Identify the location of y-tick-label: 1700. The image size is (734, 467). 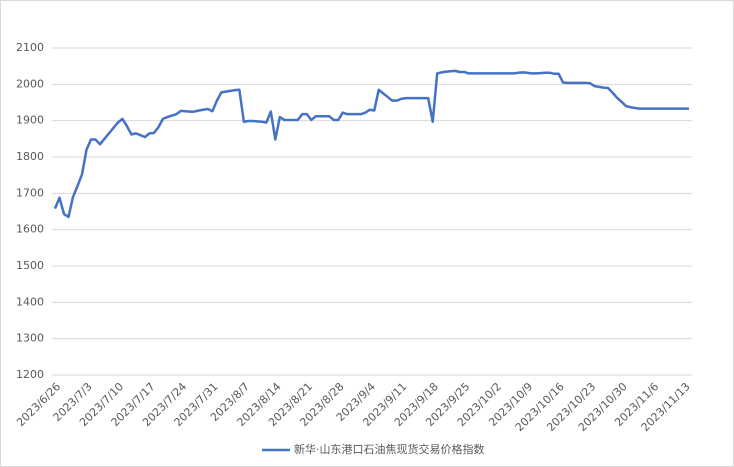
(30, 192).